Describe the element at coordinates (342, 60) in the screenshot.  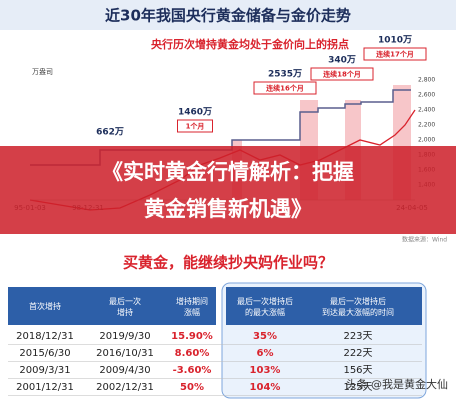
I see `annotation-amount: 340万` at that location.